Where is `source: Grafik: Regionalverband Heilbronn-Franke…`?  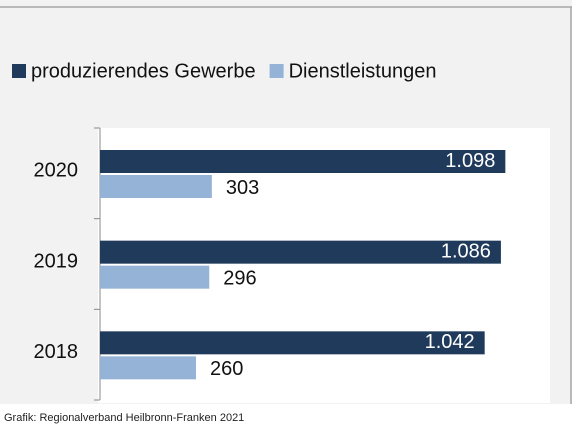
source: Grafik: Regionalverband Heilbronn-Franke… is located at coordinates (124, 418).